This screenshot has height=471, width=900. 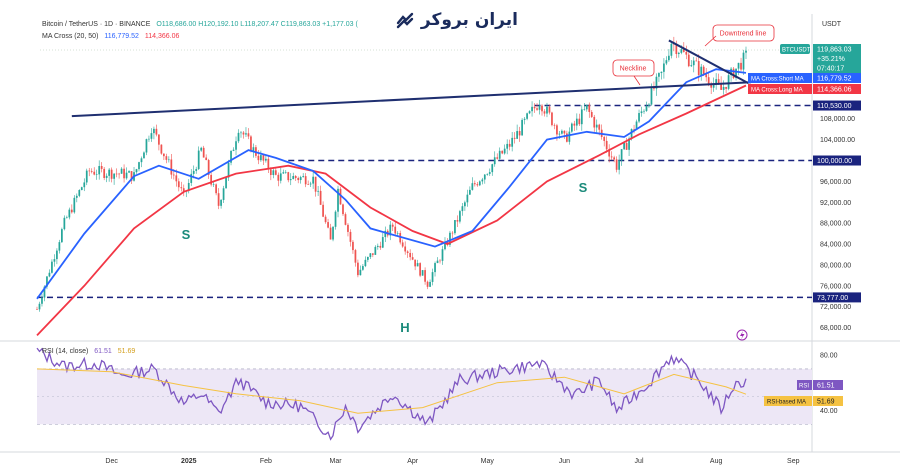 What do you see at coordinates (88, 351) in the screenshot?
I see `rsi-legend: RSI (14, close) 61.51 51.69` at bounding box center [88, 351].